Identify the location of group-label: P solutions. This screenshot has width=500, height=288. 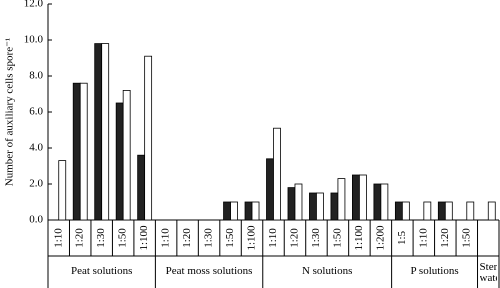
(434, 271).